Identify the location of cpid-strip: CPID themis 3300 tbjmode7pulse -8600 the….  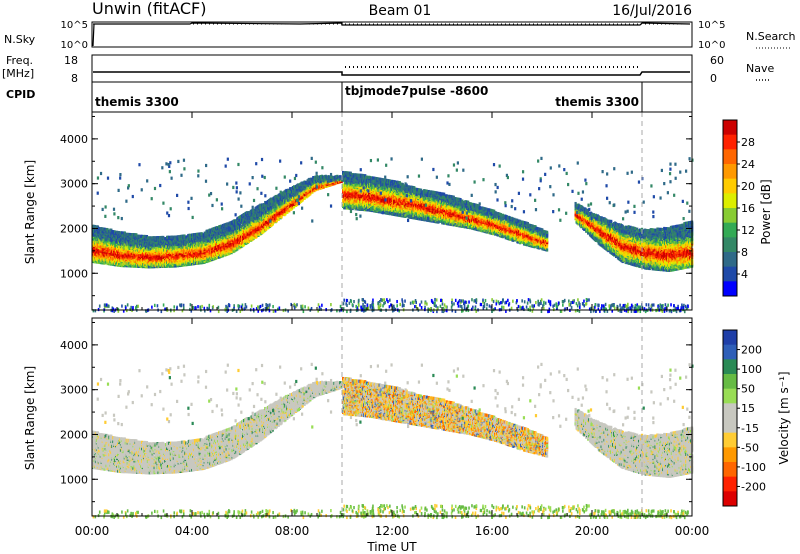
(349, 97).